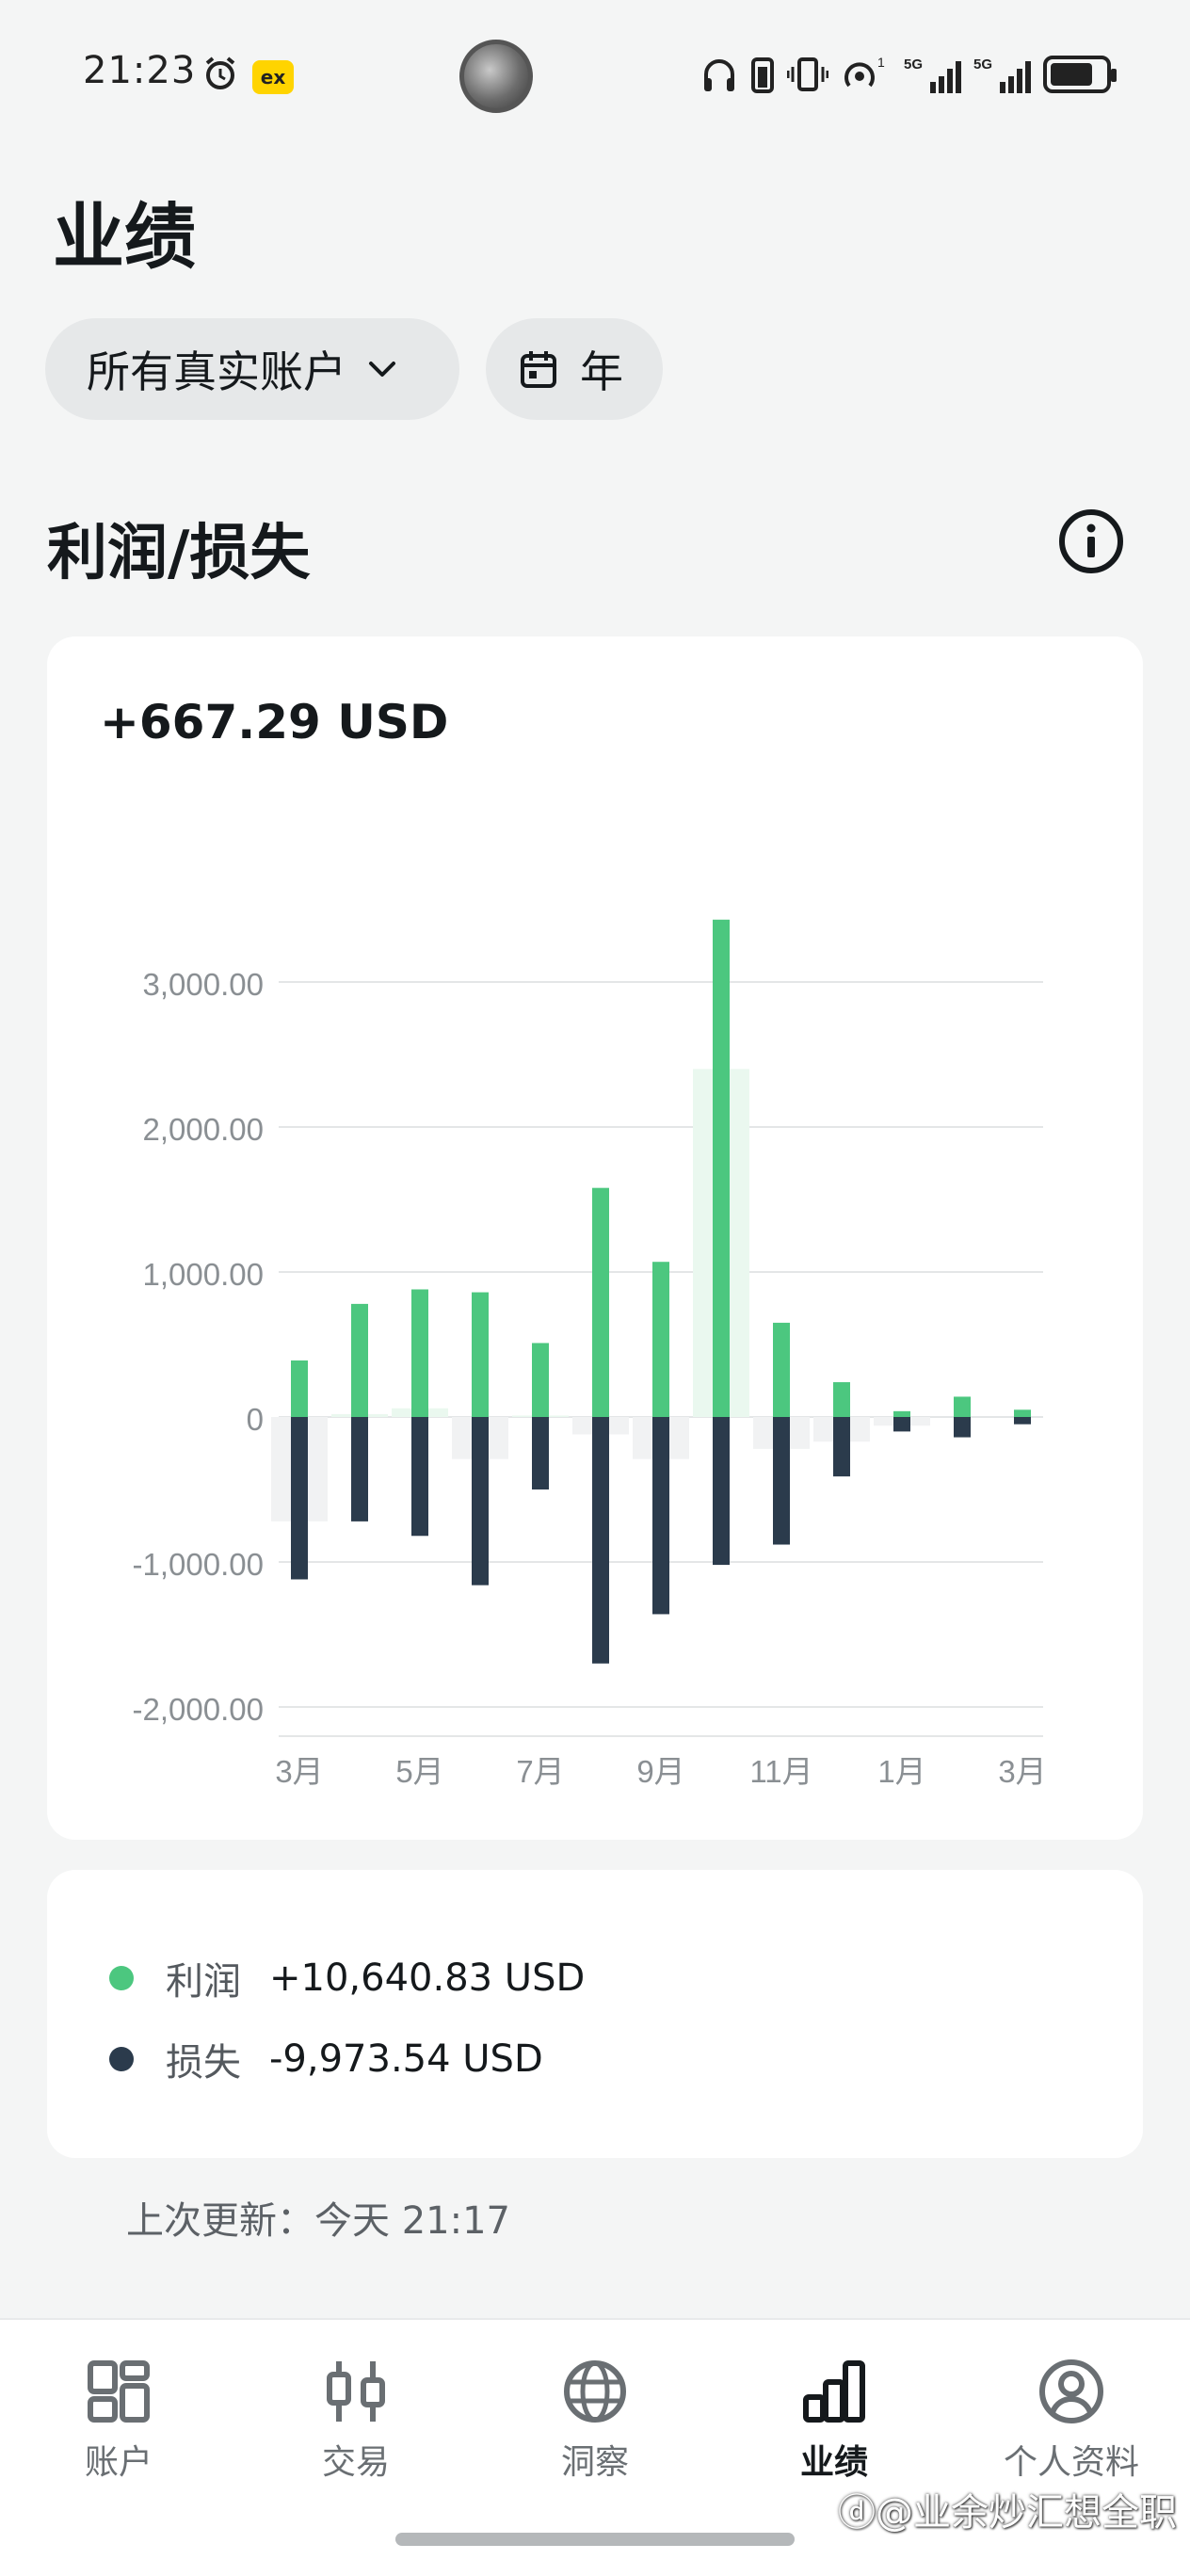 The height and width of the screenshot is (2576, 1190). I want to click on y-tick-label: 1,000.00, so click(204, 1274).